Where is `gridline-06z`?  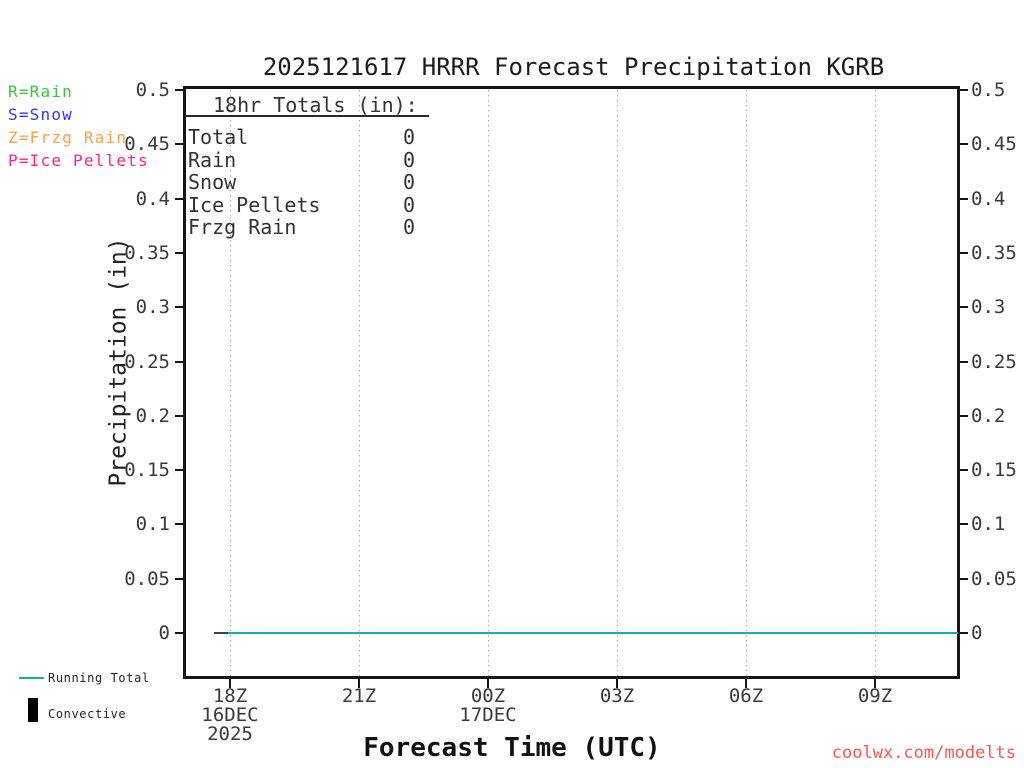 gridline-06z is located at coordinates (746, 383).